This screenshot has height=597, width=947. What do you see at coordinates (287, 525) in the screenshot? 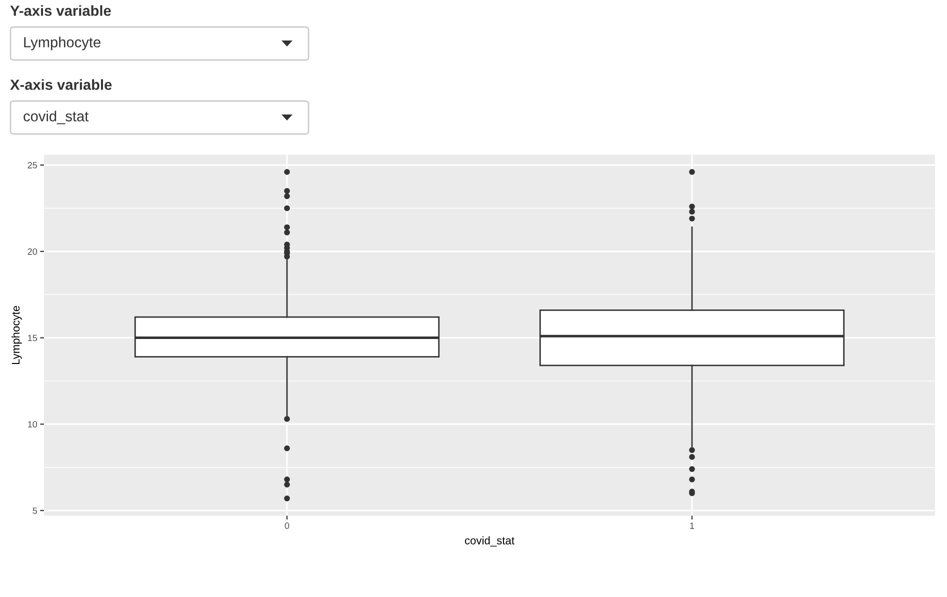
I see `x-tick-label: 0` at bounding box center [287, 525].